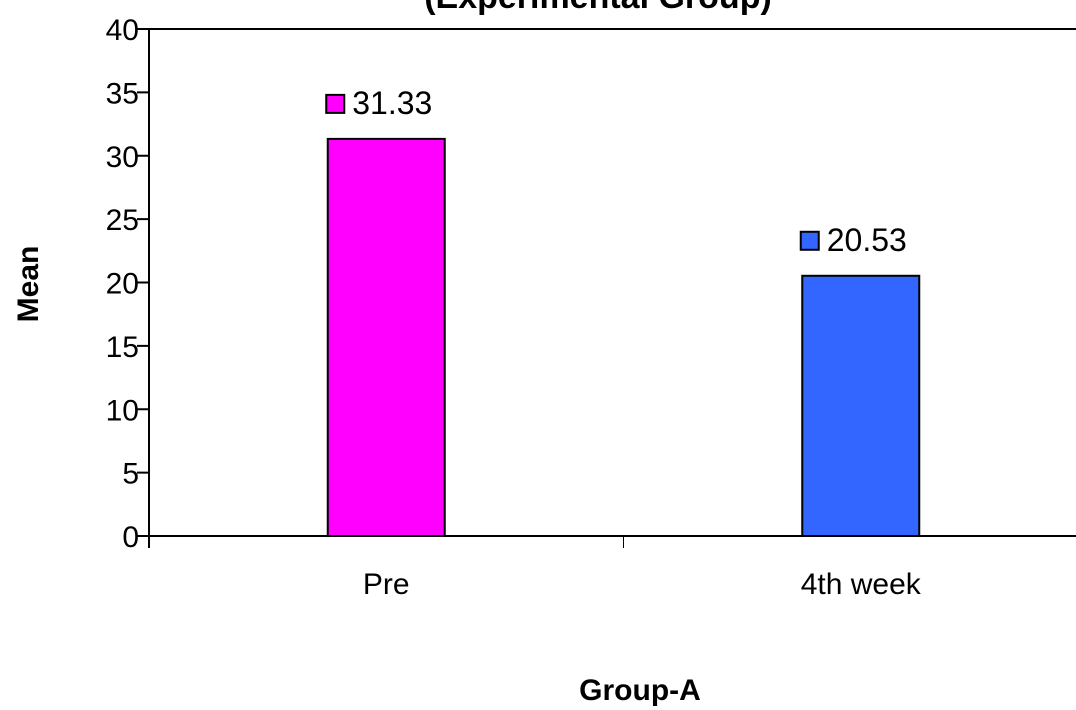  Describe the element at coordinates (130, 474) in the screenshot. I see `y-tick-label: 5` at that location.